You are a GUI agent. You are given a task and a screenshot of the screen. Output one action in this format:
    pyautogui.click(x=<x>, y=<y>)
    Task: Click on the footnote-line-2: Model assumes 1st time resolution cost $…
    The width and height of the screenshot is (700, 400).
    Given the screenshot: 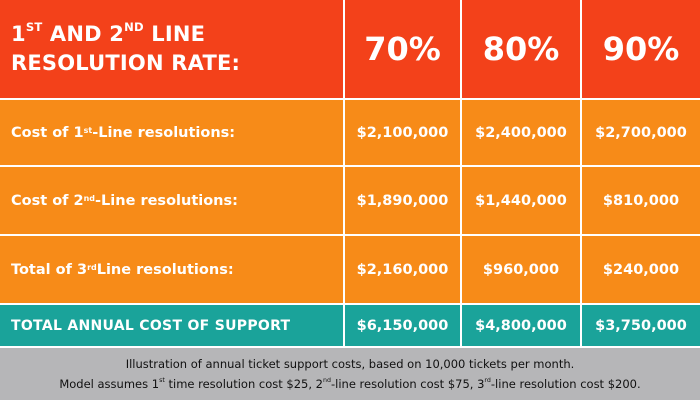 What is the action you would take?
    pyautogui.click(x=349, y=384)
    